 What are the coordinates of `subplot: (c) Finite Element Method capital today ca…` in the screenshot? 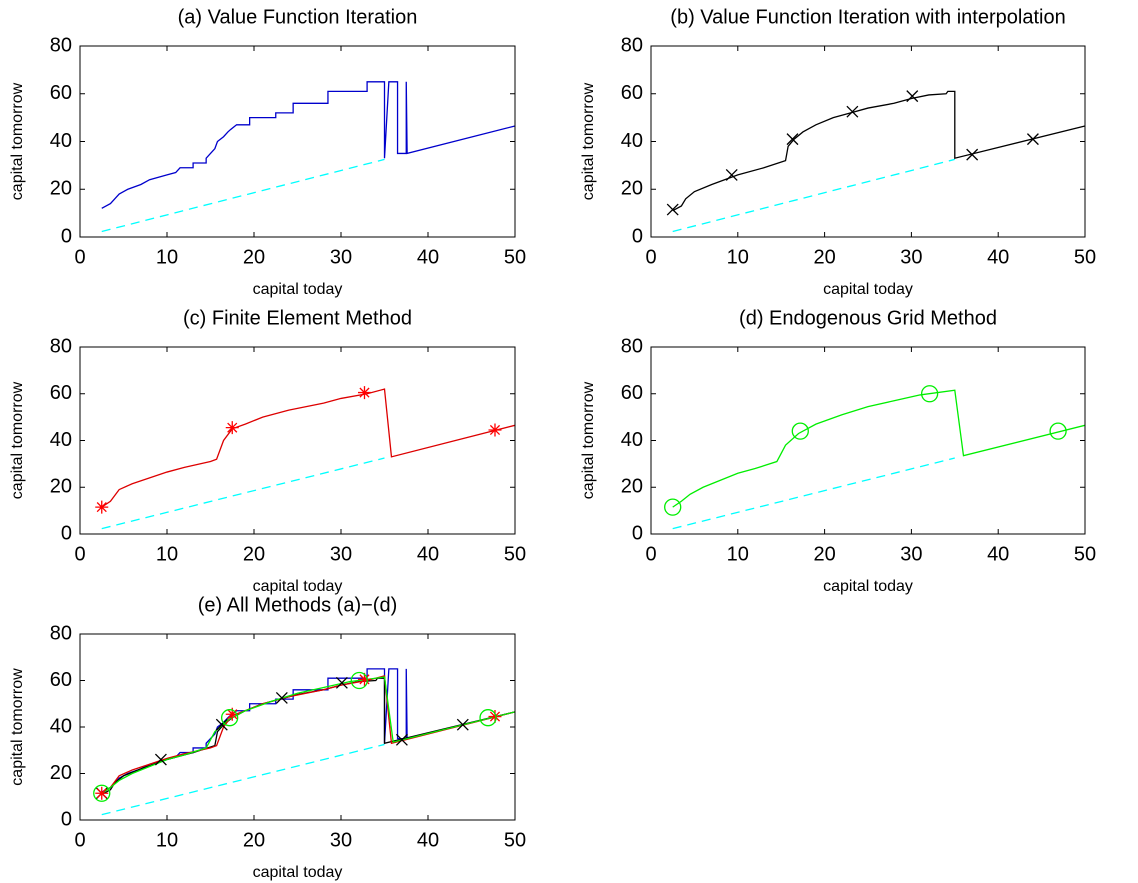 It's located at (267, 451).